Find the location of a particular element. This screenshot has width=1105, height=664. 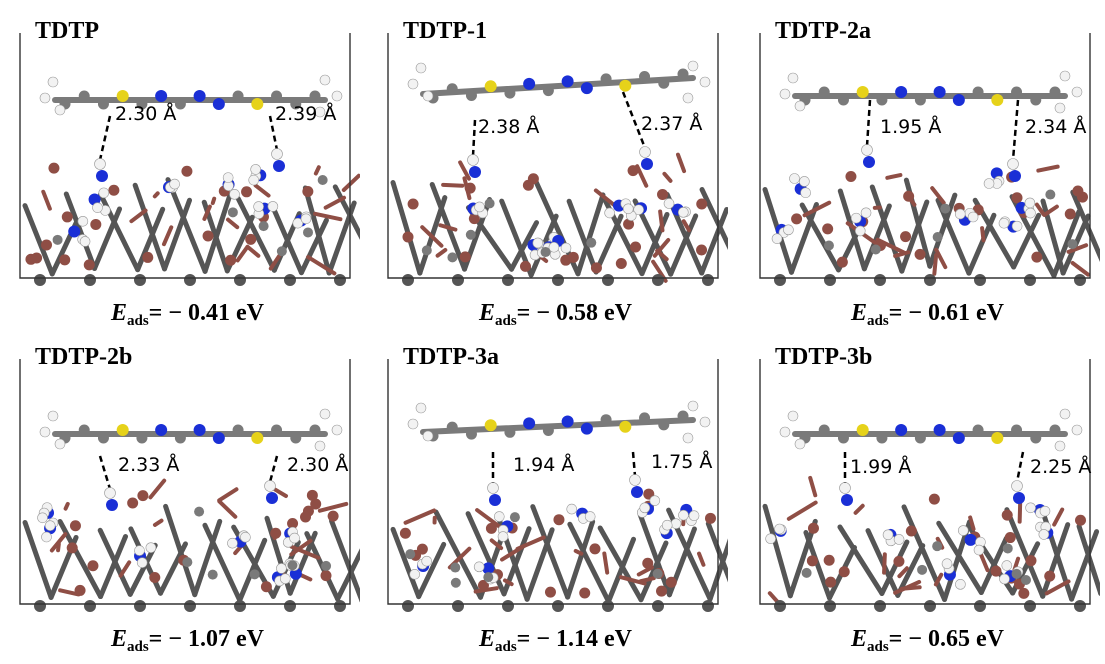

distance-label-right: 1.75 Å is located at coordinates (682, 462).